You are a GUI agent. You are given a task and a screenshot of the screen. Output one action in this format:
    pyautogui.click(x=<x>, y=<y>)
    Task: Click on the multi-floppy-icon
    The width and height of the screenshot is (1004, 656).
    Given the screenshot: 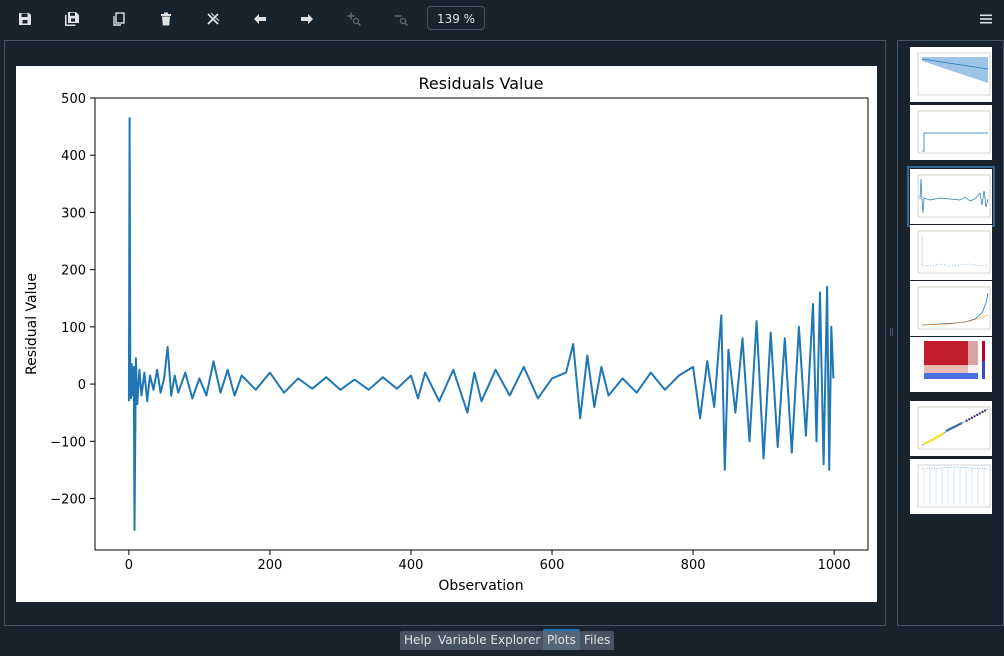 What is the action you would take?
    pyautogui.click(x=72, y=19)
    